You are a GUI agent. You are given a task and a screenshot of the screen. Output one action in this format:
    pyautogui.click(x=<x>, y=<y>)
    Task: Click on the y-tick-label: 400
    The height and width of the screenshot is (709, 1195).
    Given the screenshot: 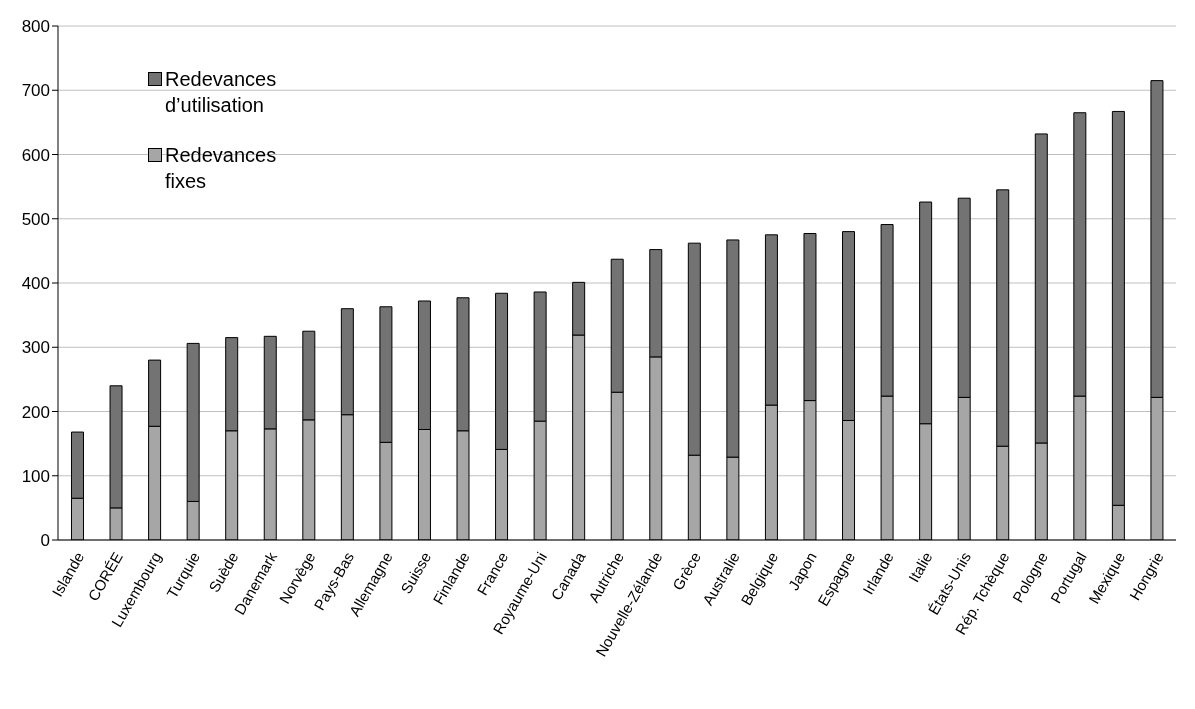 What is the action you would take?
    pyautogui.click(x=35, y=284)
    